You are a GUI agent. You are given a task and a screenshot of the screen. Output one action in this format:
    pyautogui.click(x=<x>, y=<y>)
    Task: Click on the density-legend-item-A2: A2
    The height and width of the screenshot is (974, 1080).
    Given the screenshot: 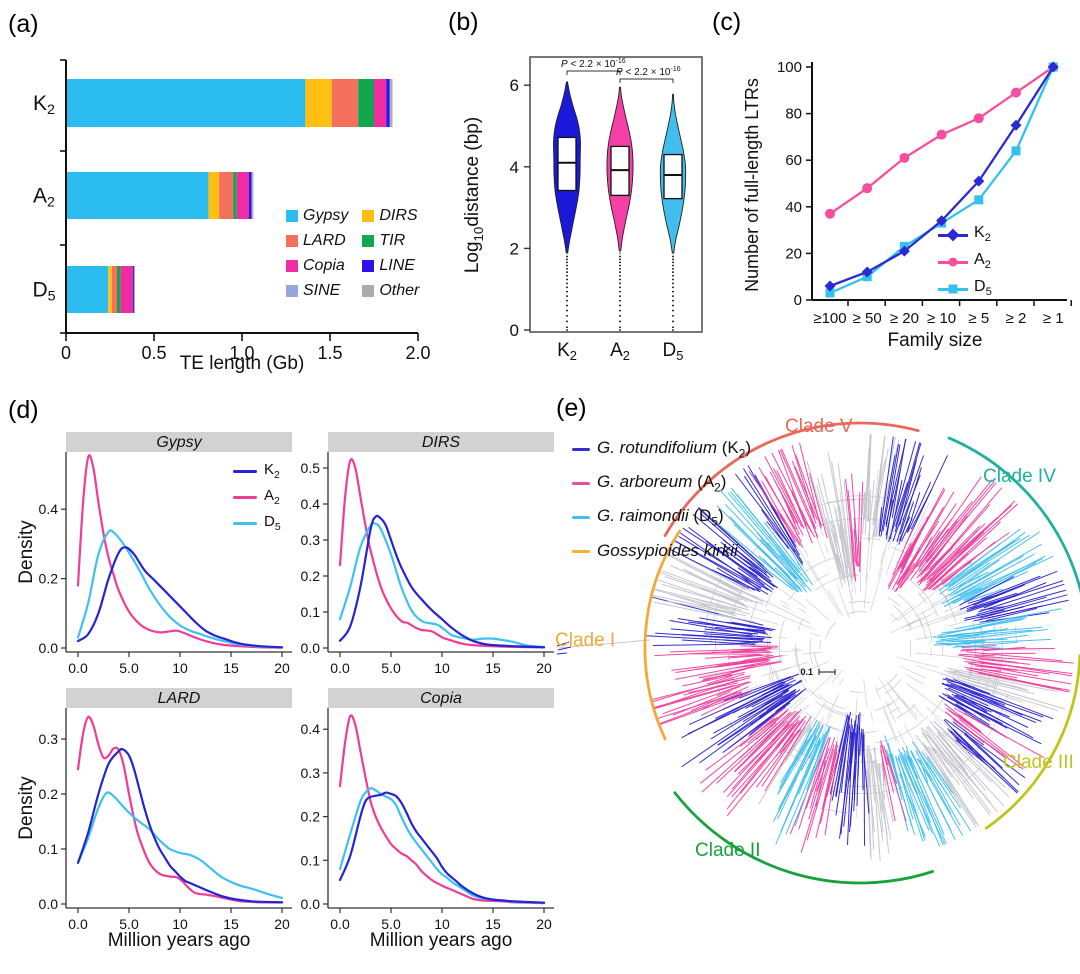 What is the action you would take?
    pyautogui.click(x=257, y=497)
    